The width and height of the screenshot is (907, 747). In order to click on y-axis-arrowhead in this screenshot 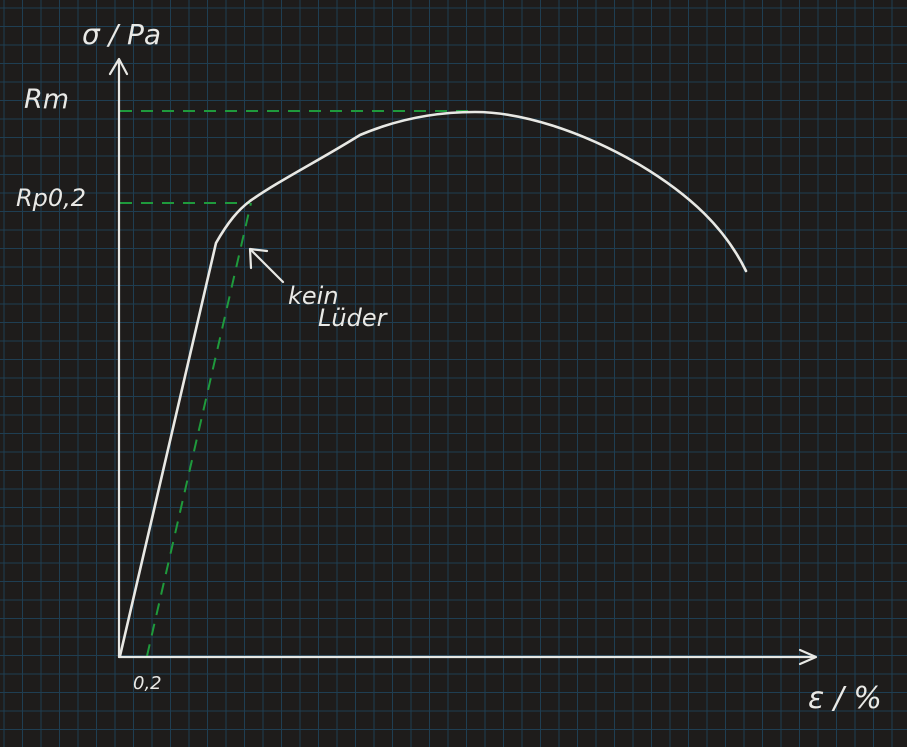, I will do `click(118, 66)`.